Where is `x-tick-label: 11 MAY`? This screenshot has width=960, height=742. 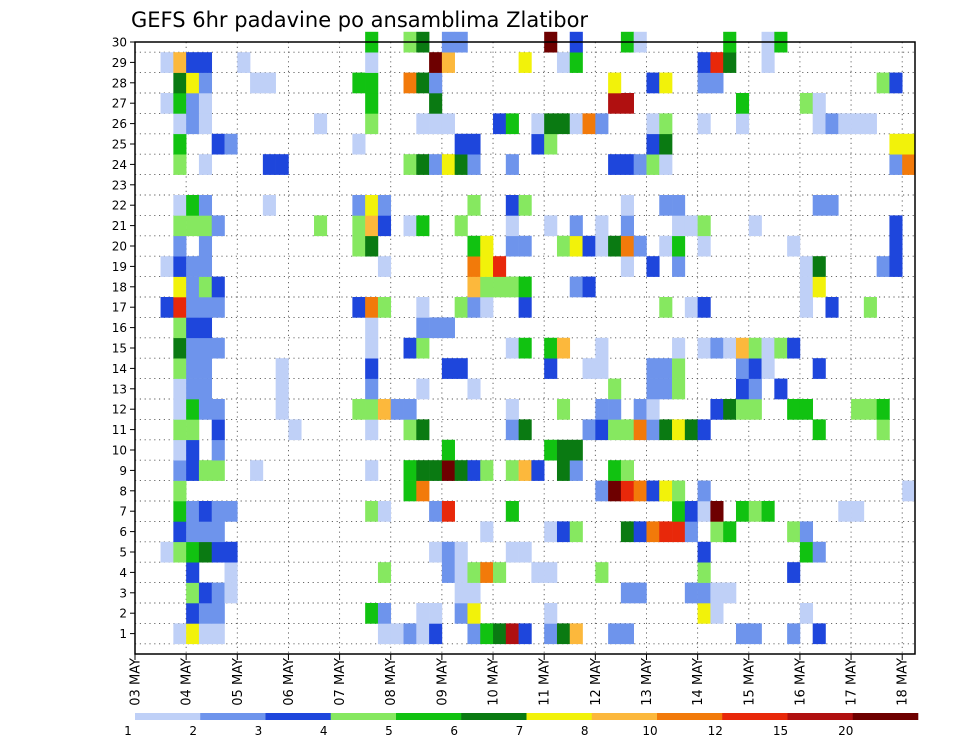
x-tick-label: 11 MAY is located at coordinates (545, 682).